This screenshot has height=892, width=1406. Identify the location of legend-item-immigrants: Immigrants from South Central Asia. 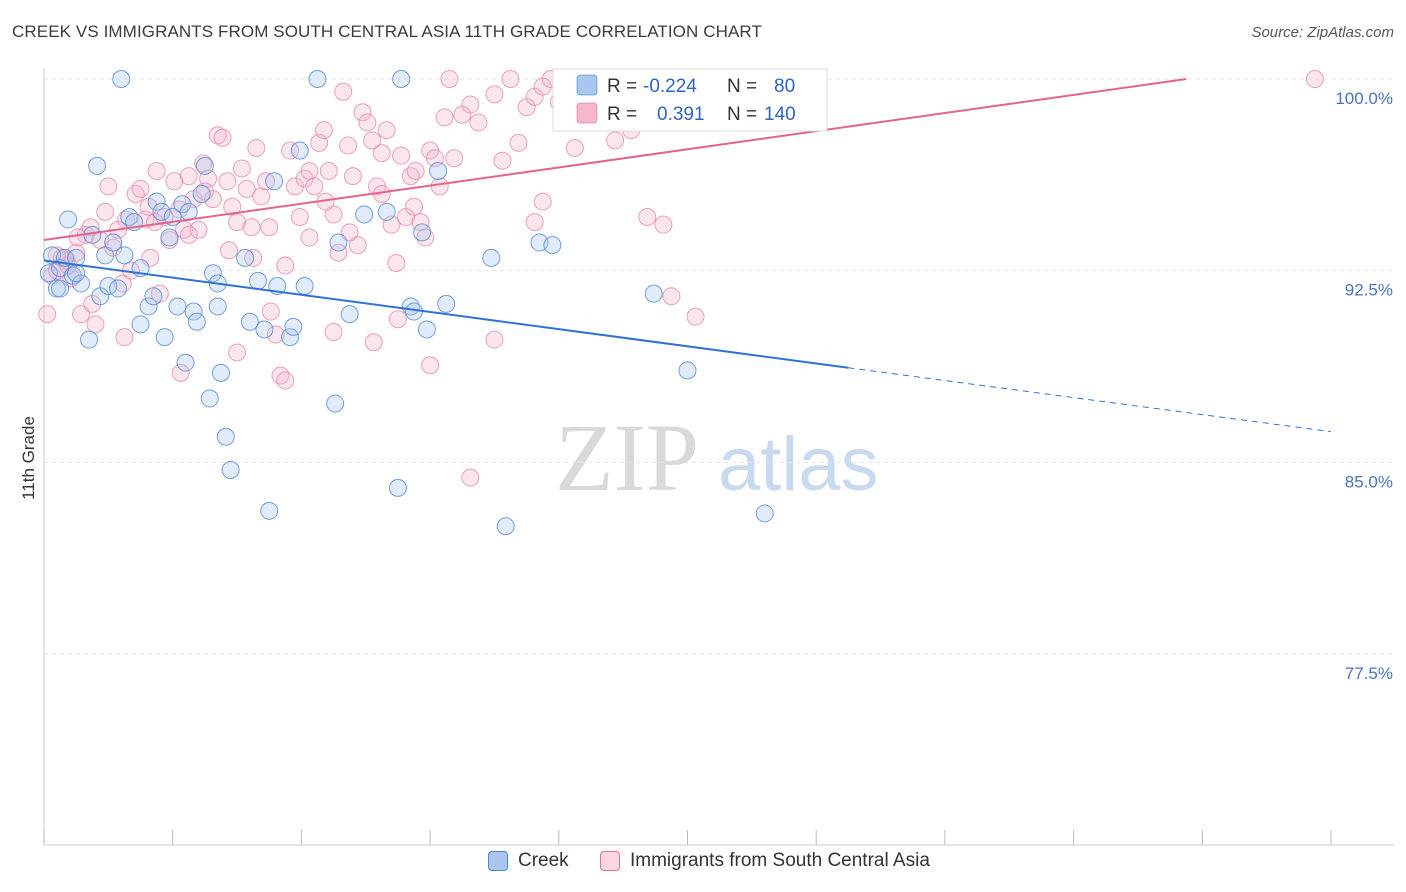
(765, 861).